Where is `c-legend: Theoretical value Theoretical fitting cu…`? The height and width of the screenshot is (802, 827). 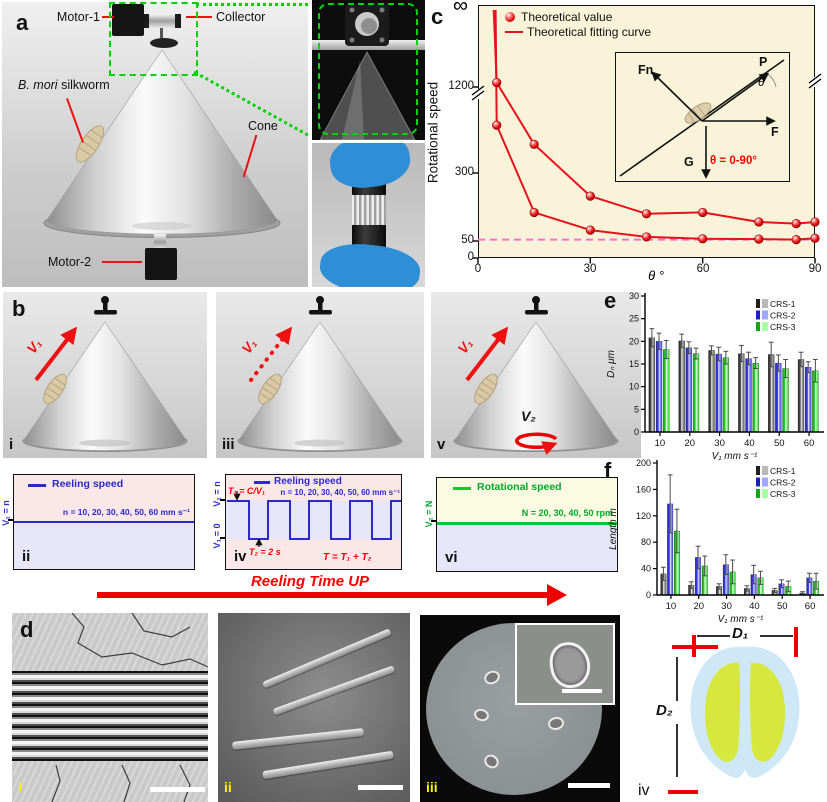
c-legend: Theoretical value Theoretical fitting cu… is located at coordinates (578, 24).